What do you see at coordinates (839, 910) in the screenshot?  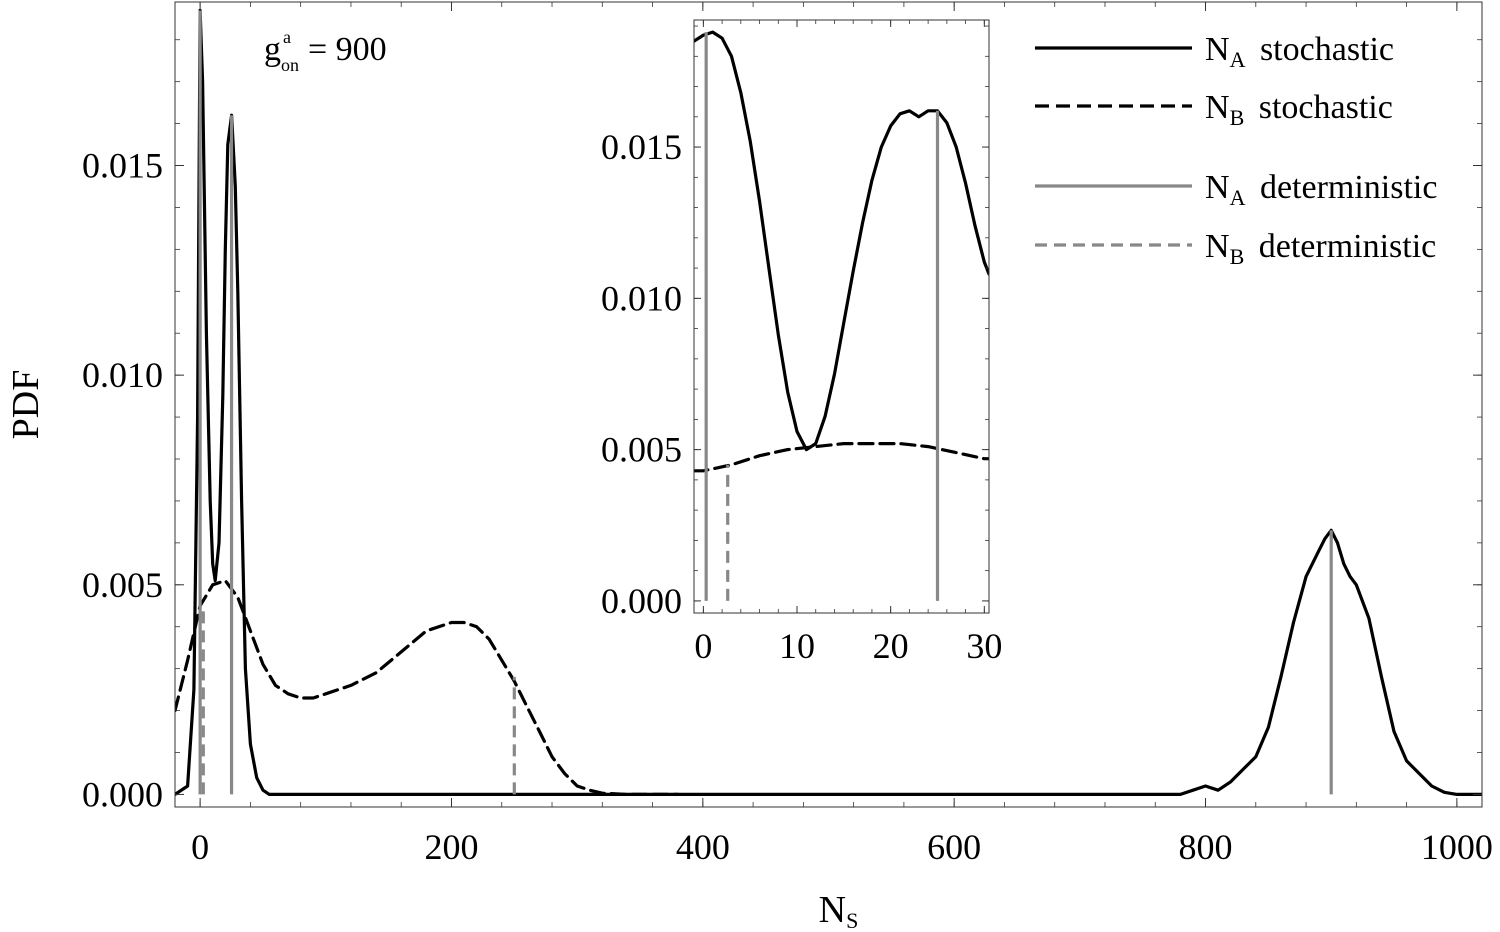 I see `x-axis-label: NS` at bounding box center [839, 910].